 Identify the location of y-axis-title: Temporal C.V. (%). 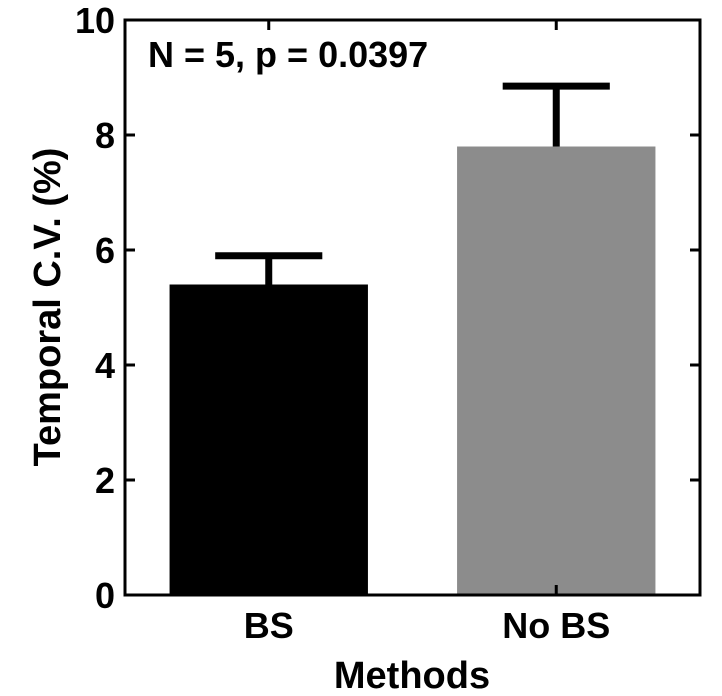
(48, 307).